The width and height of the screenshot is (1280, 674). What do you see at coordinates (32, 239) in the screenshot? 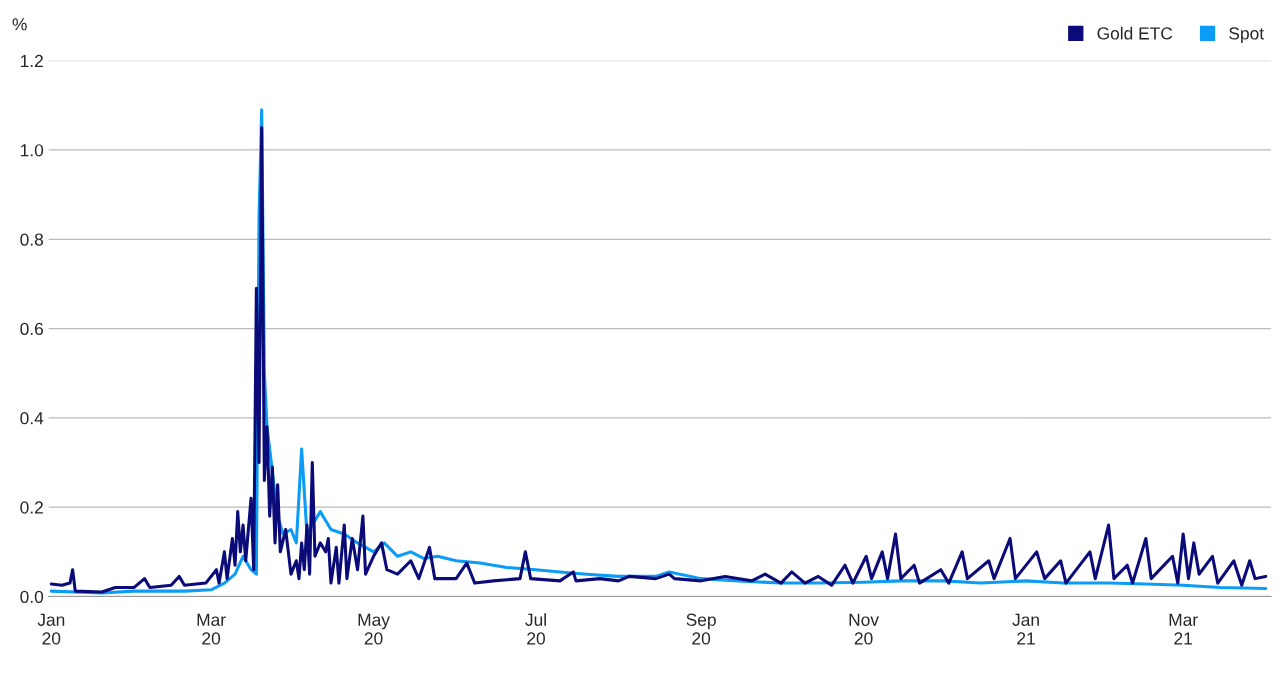
I see `y-tick-label: 0.8` at bounding box center [32, 239].